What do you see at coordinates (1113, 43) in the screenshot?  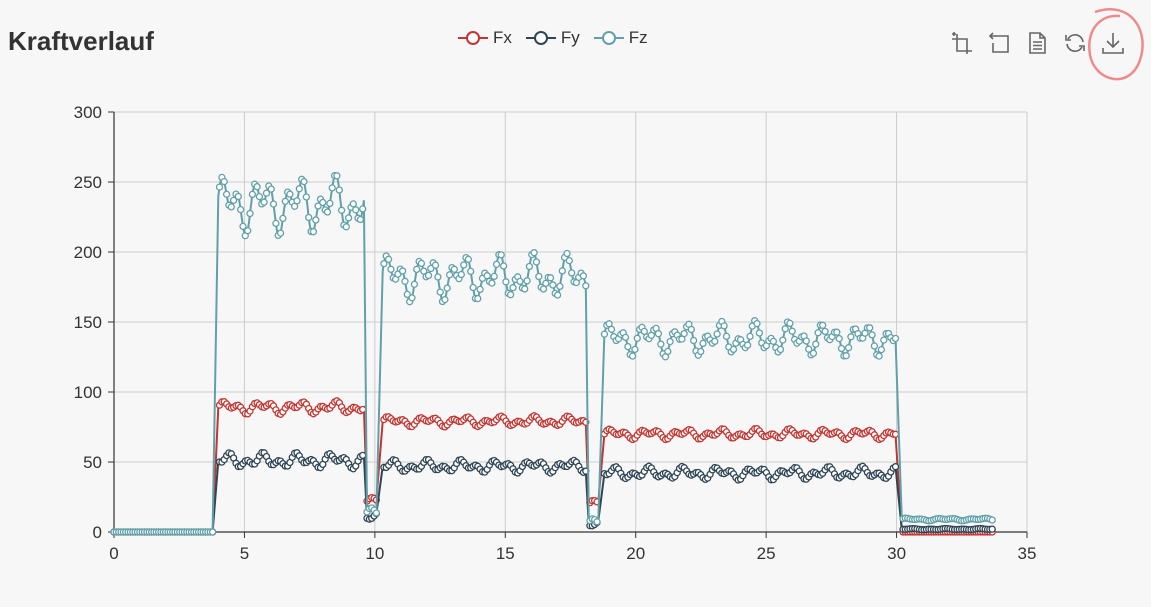 I see `save-image-icon` at bounding box center [1113, 43].